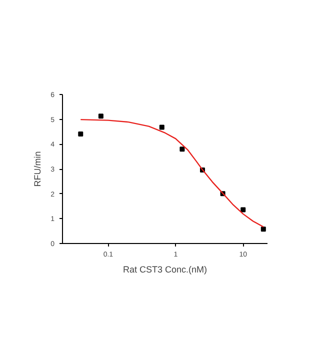  I want to click on y-axis-title: RFU/min, so click(37, 169).